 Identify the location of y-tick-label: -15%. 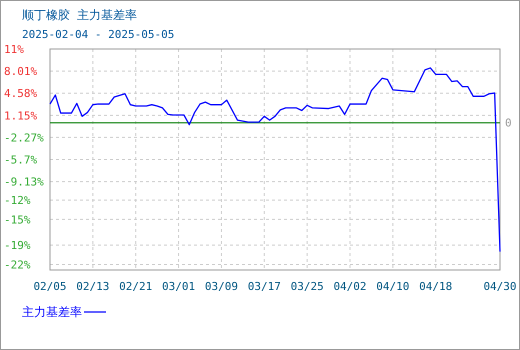
(17, 219).